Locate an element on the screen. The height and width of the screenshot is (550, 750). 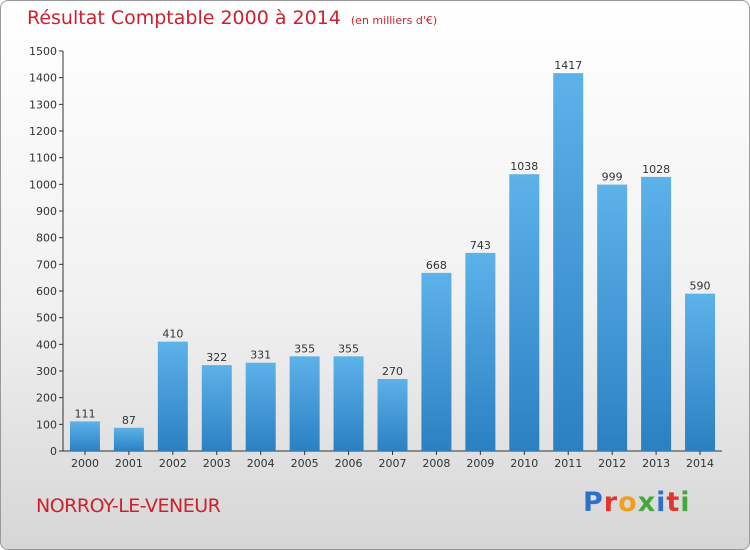
bar-2011 is located at coordinates (568, 262).